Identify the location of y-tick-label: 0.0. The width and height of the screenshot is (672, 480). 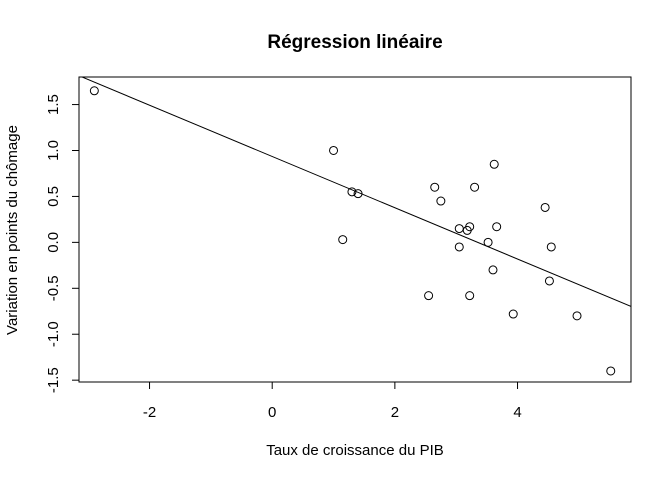
(53, 242).